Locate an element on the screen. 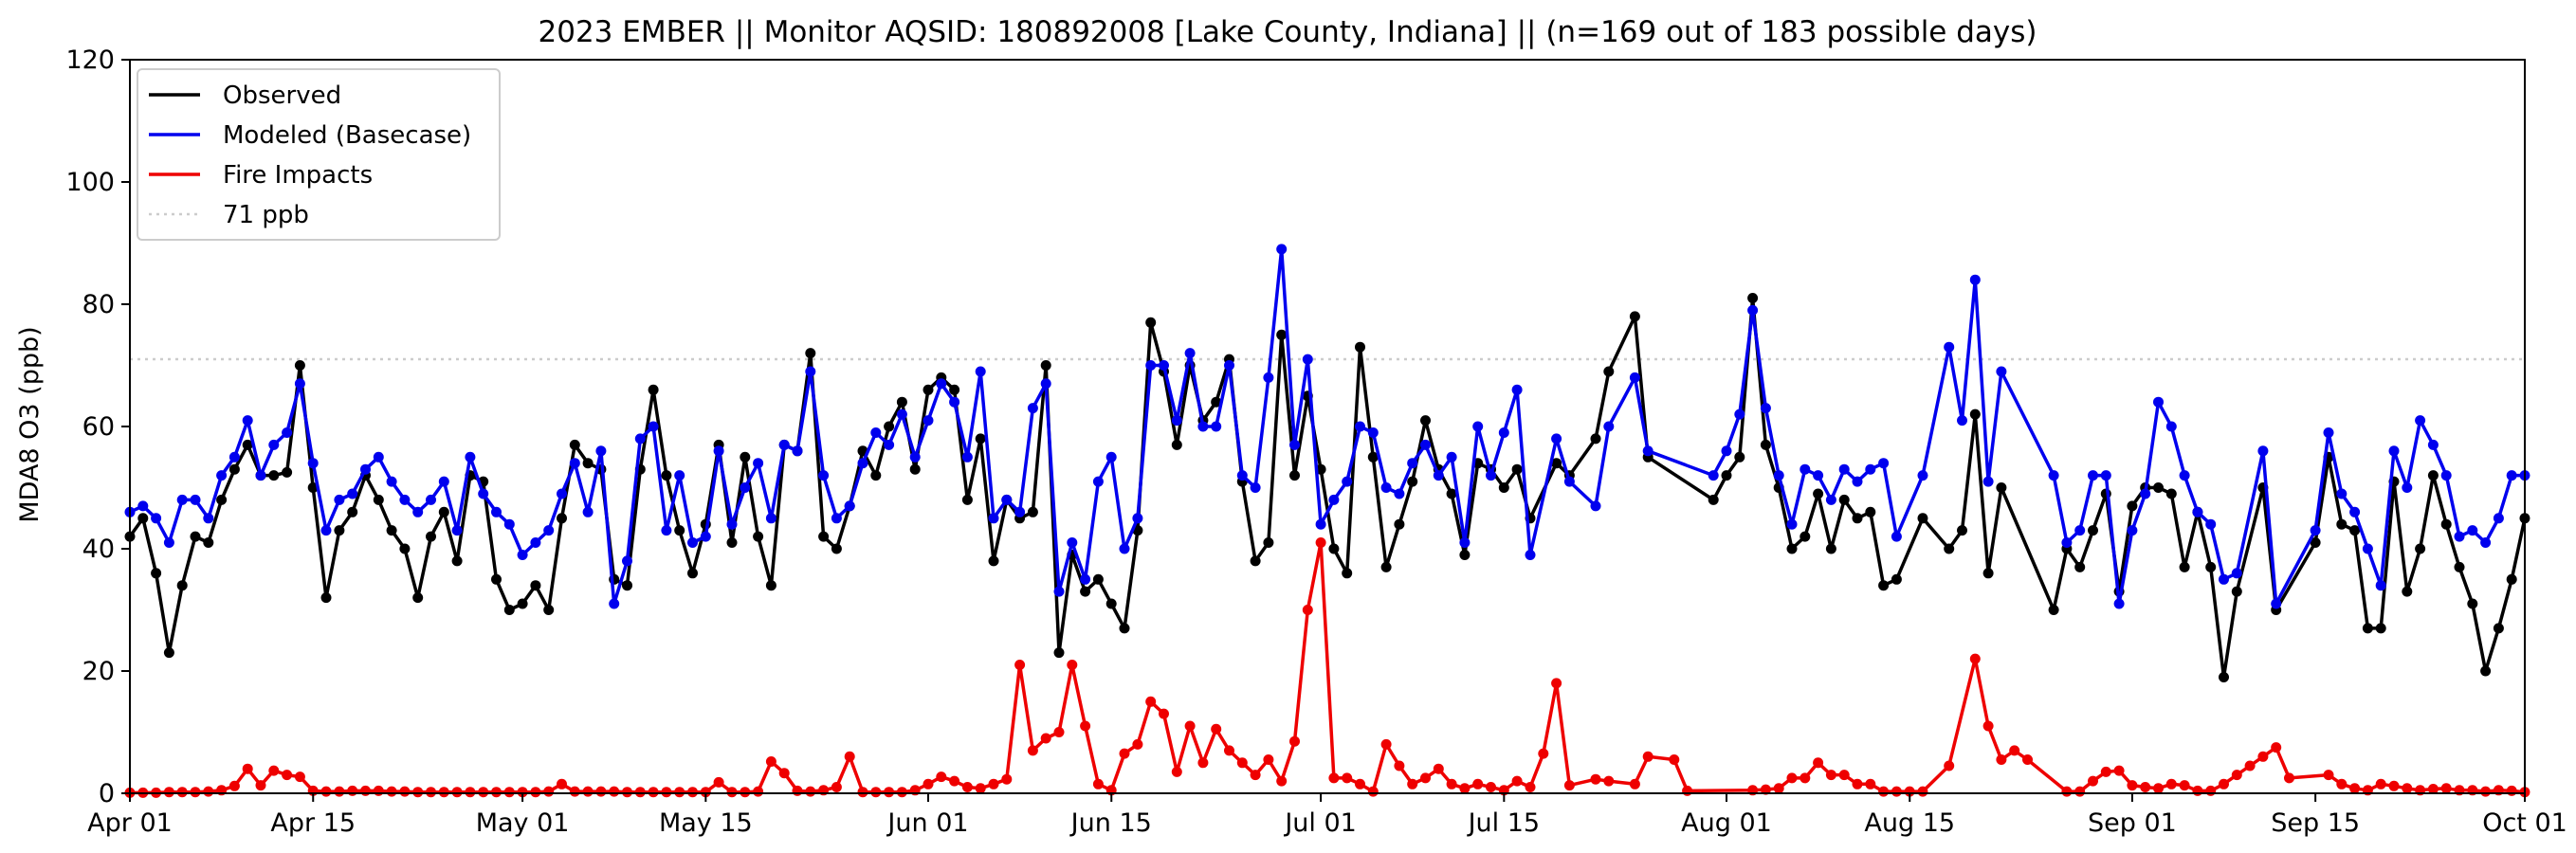 This screenshot has height=853, width=2576. x-tick-label: Apr 01 is located at coordinates (130, 823).